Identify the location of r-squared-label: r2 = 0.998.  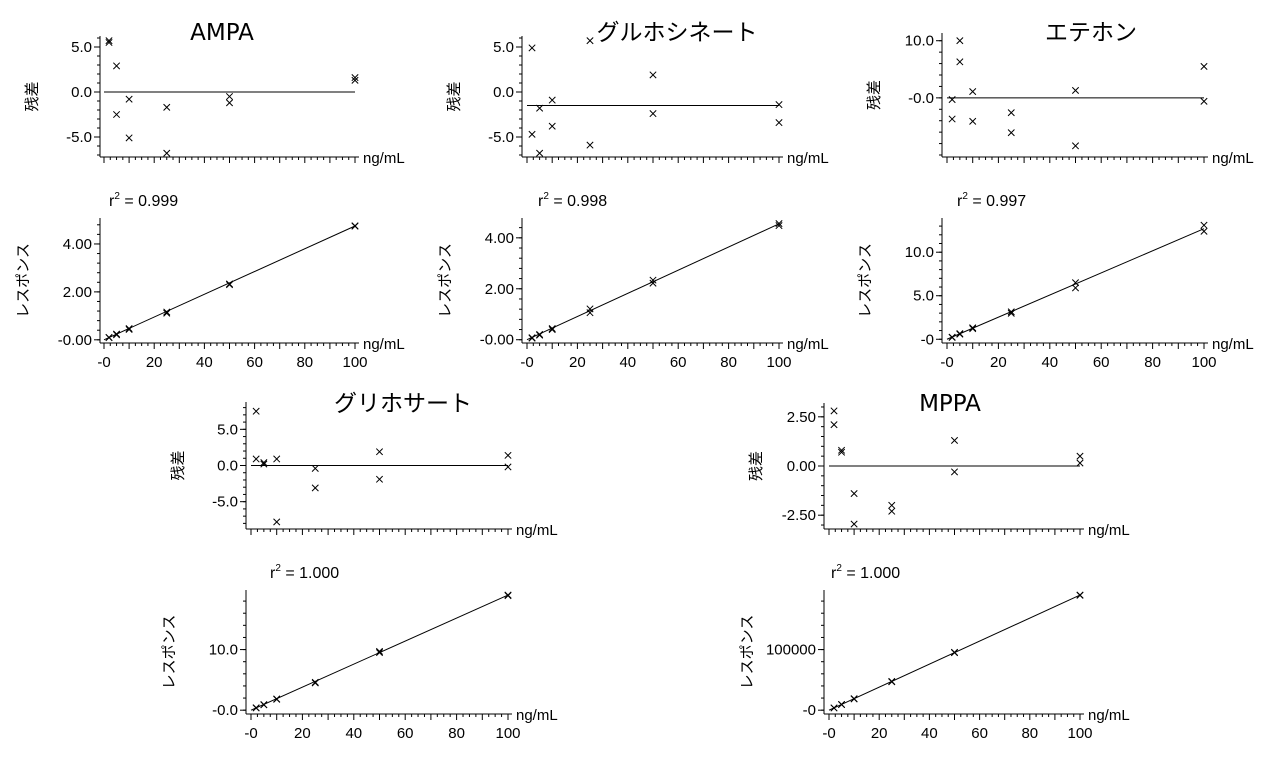
(572, 200).